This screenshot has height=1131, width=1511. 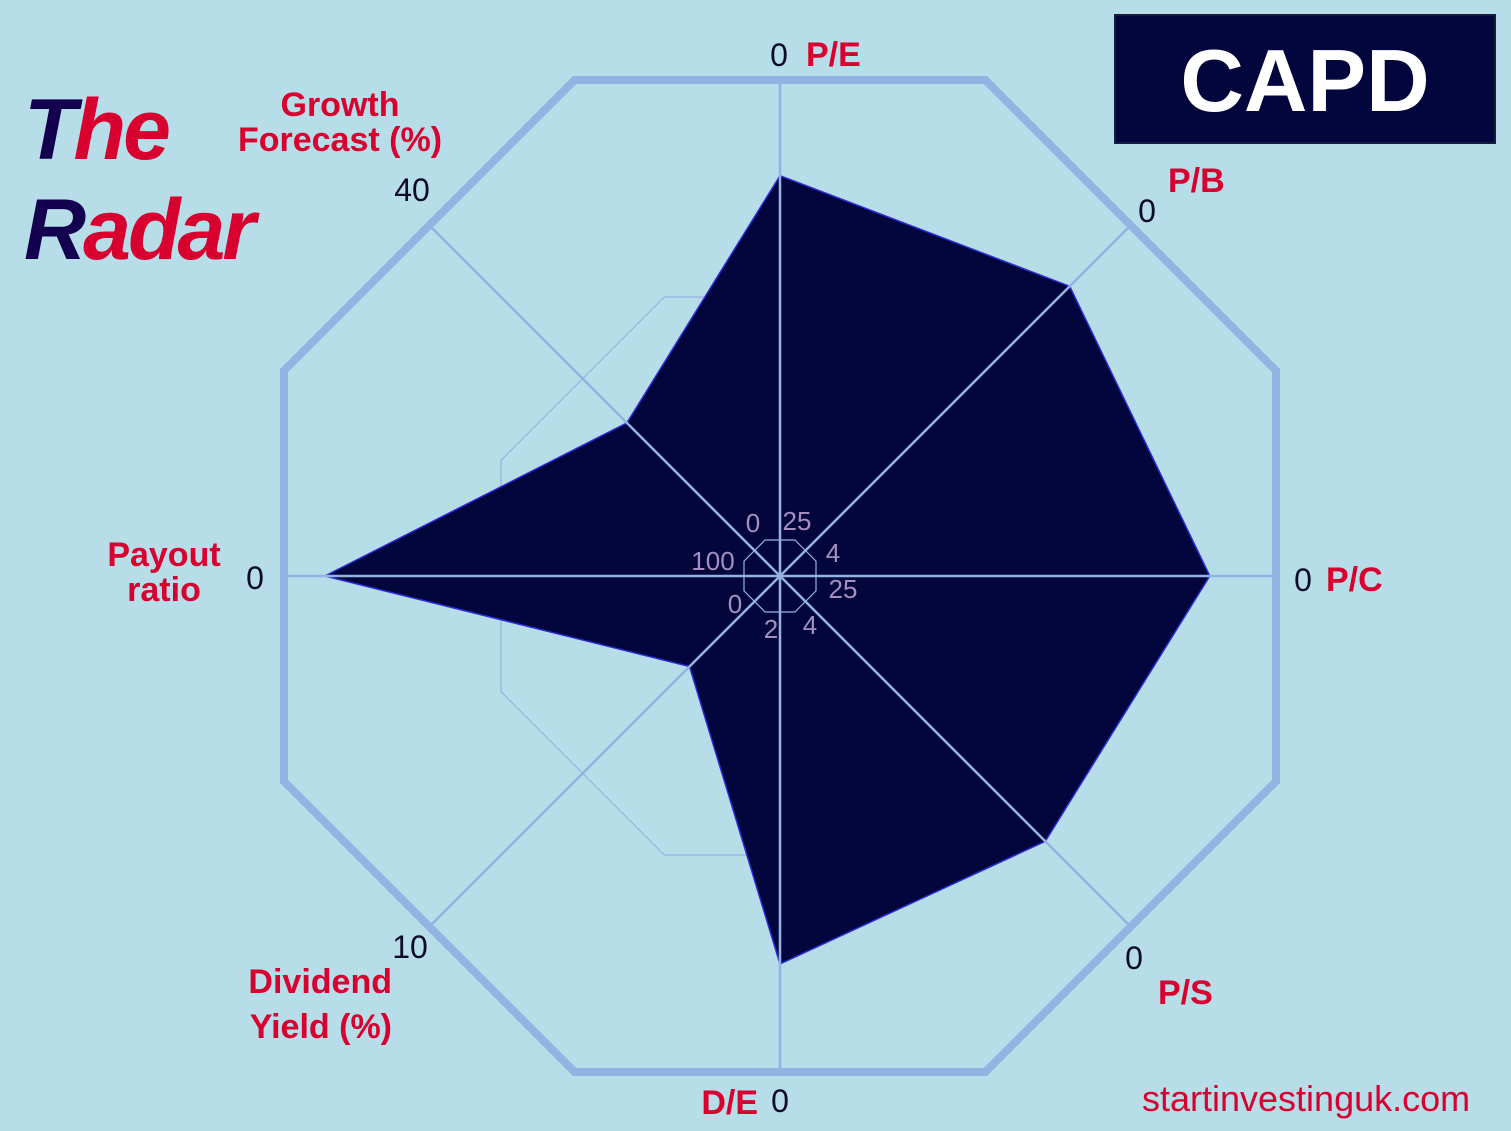 What do you see at coordinates (164, 590) in the screenshot?
I see `axis-label: ratio` at bounding box center [164, 590].